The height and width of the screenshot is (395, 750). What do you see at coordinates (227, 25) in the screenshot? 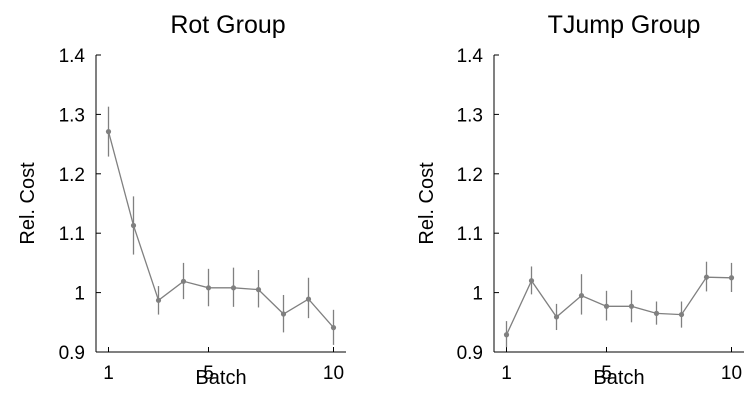
I see `chart-title: Rot Group` at bounding box center [227, 25].